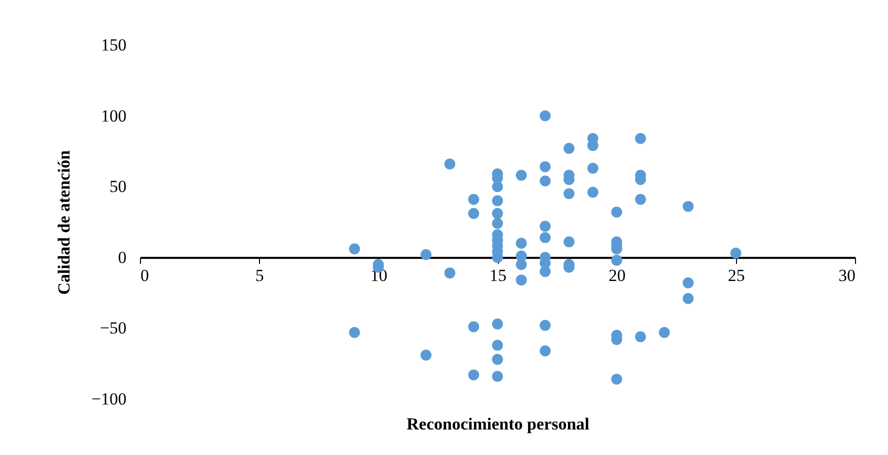 The width and height of the screenshot is (888, 455). Describe the element at coordinates (498, 424) in the screenshot. I see `x-axis-title: Reconocimiento personal` at that location.